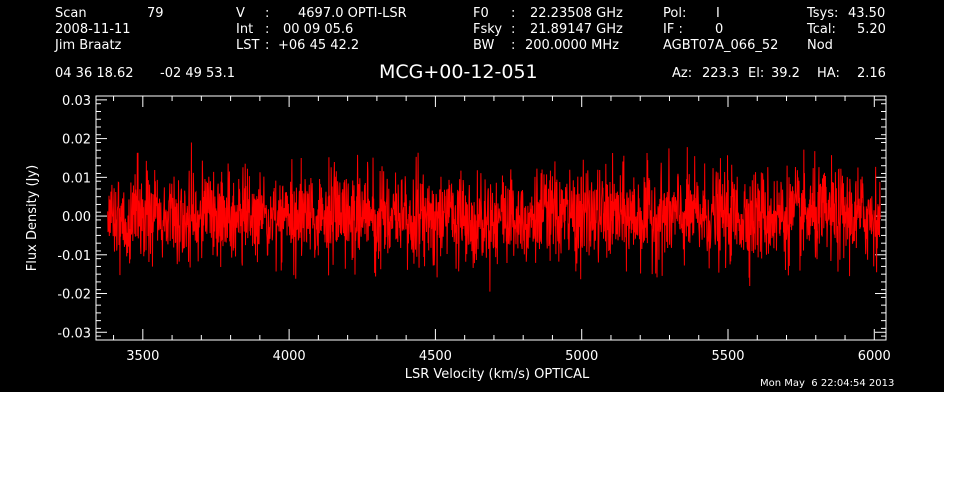 The width and height of the screenshot is (962, 490). I want to click on declination: -02 49 53.1, so click(197, 73).